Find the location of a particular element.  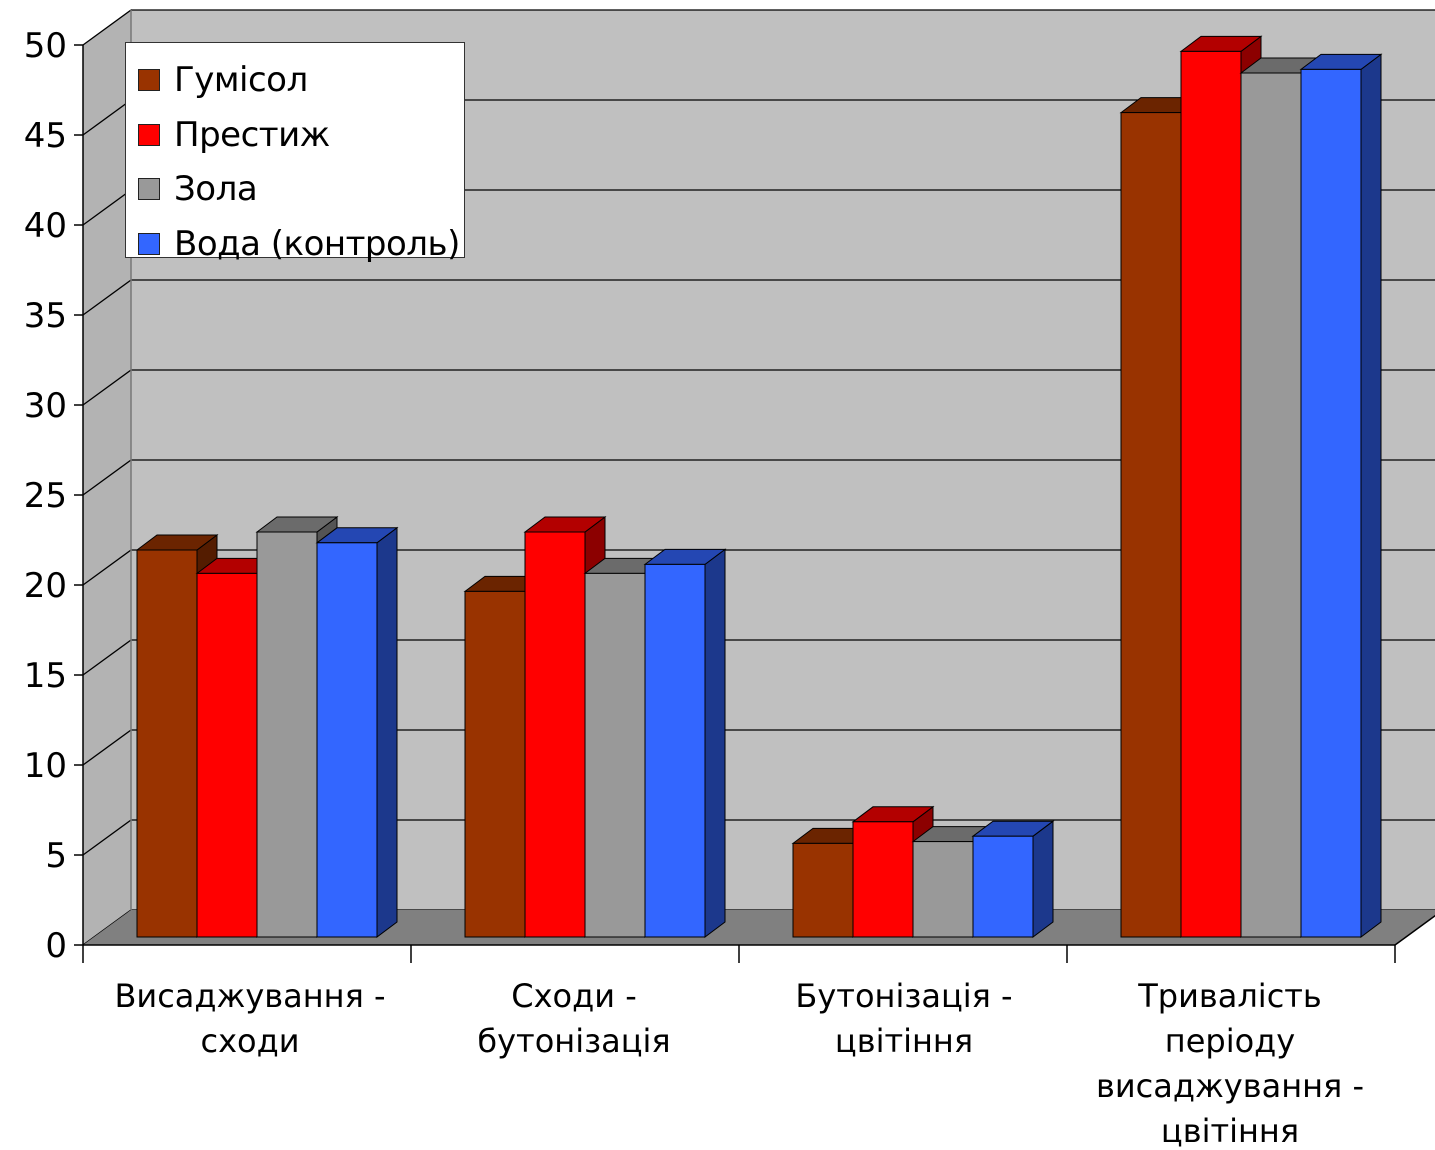

y-tick-label: 50 is located at coordinates (45, 46).